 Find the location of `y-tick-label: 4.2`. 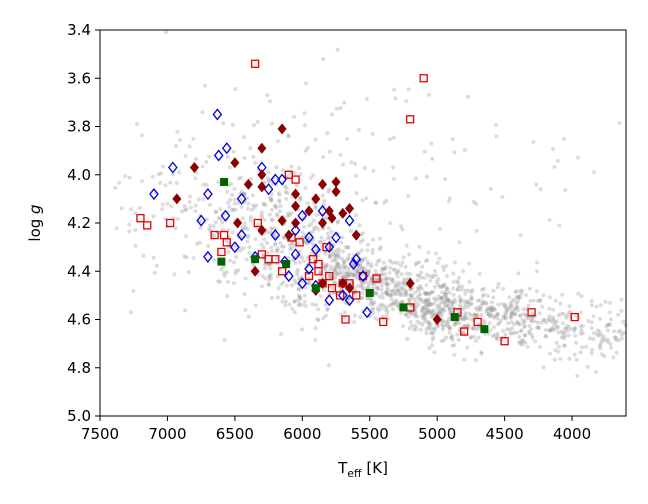

y-tick-label: 4.2 is located at coordinates (79, 223).